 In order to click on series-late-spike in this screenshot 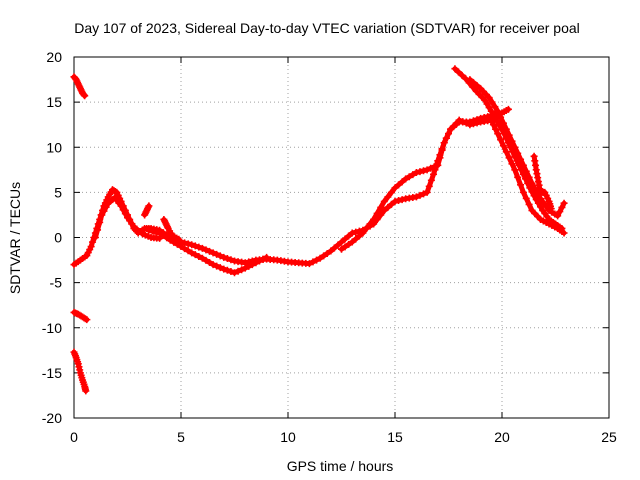, I will do `click(542, 182)`.